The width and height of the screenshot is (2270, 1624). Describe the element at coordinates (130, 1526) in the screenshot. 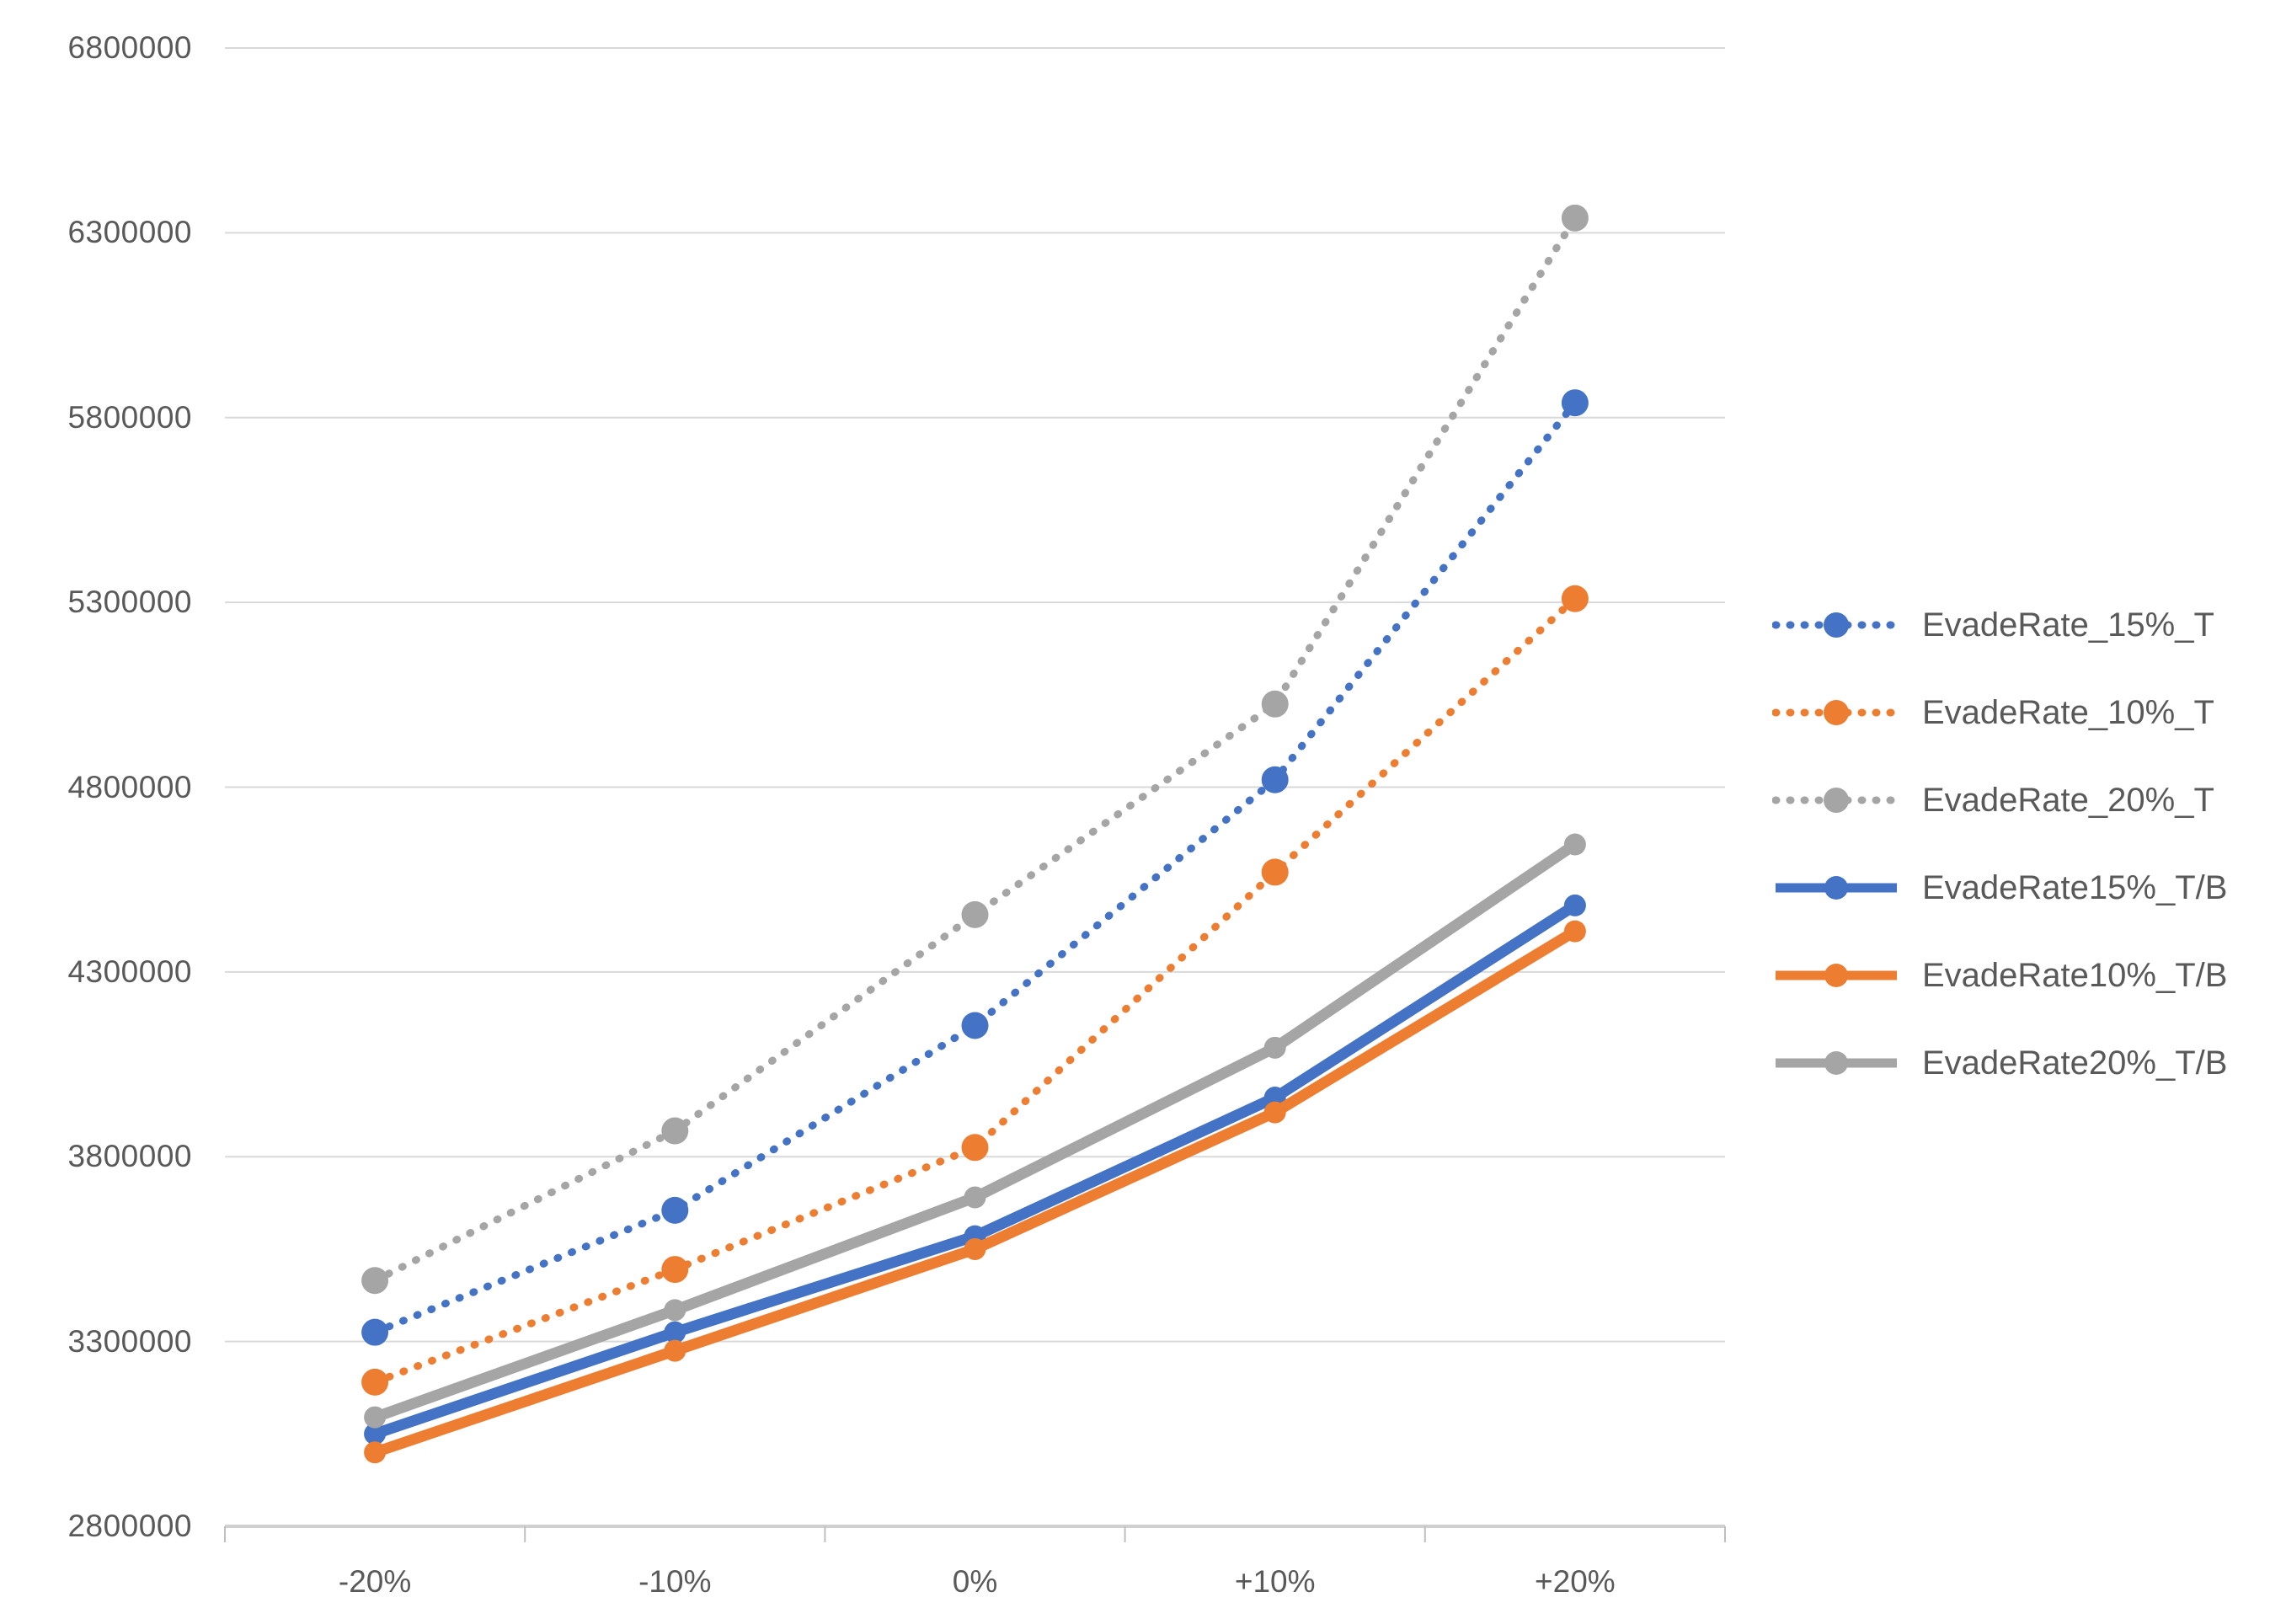

I see `y-axis-tick-label: 2800000` at that location.